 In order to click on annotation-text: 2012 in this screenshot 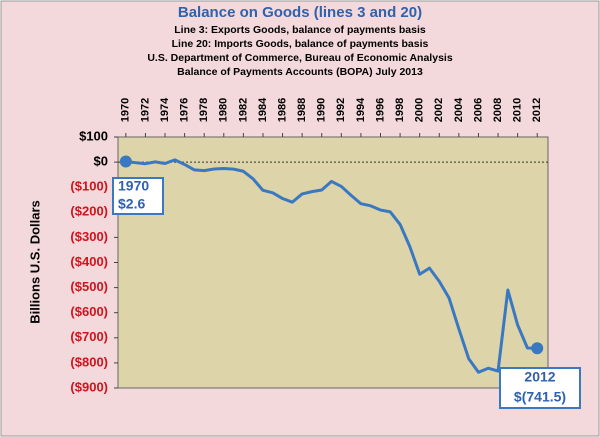, I will do `click(539, 377)`.